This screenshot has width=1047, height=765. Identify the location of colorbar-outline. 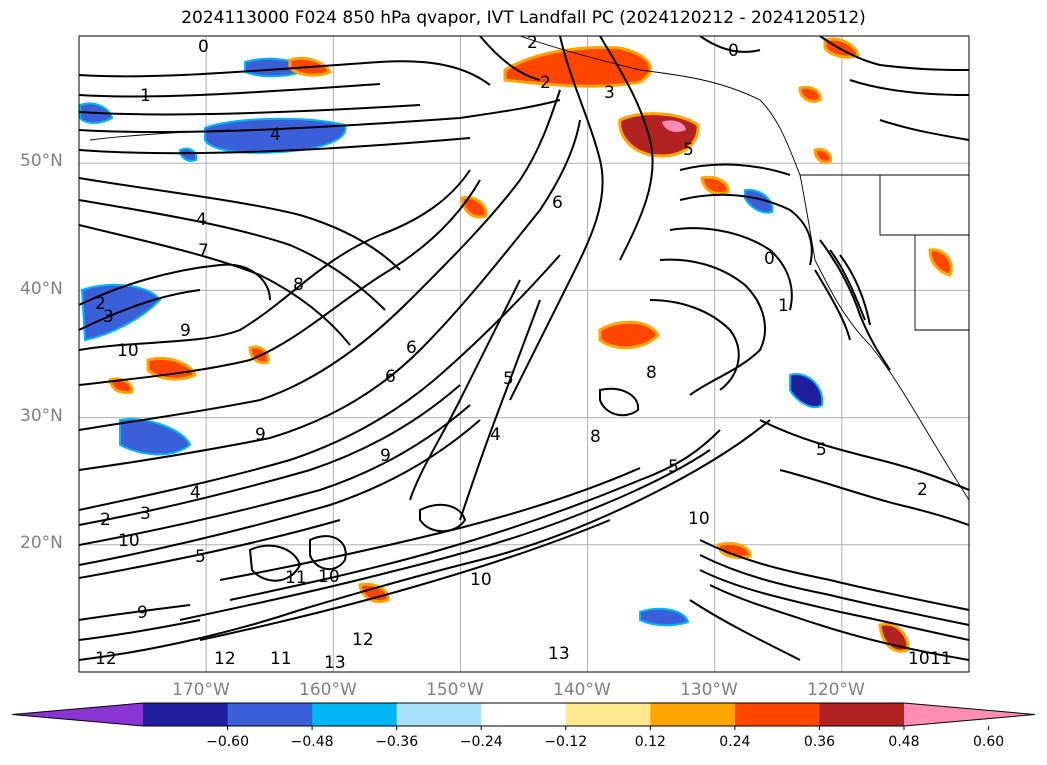
(523, 714).